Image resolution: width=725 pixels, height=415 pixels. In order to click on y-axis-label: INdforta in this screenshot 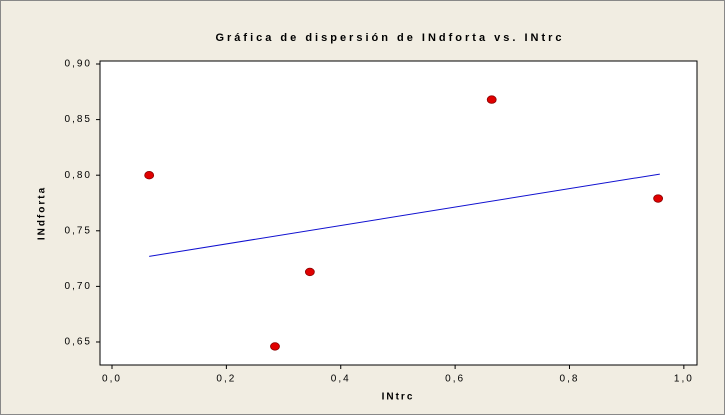, I will do `click(42, 213)`.